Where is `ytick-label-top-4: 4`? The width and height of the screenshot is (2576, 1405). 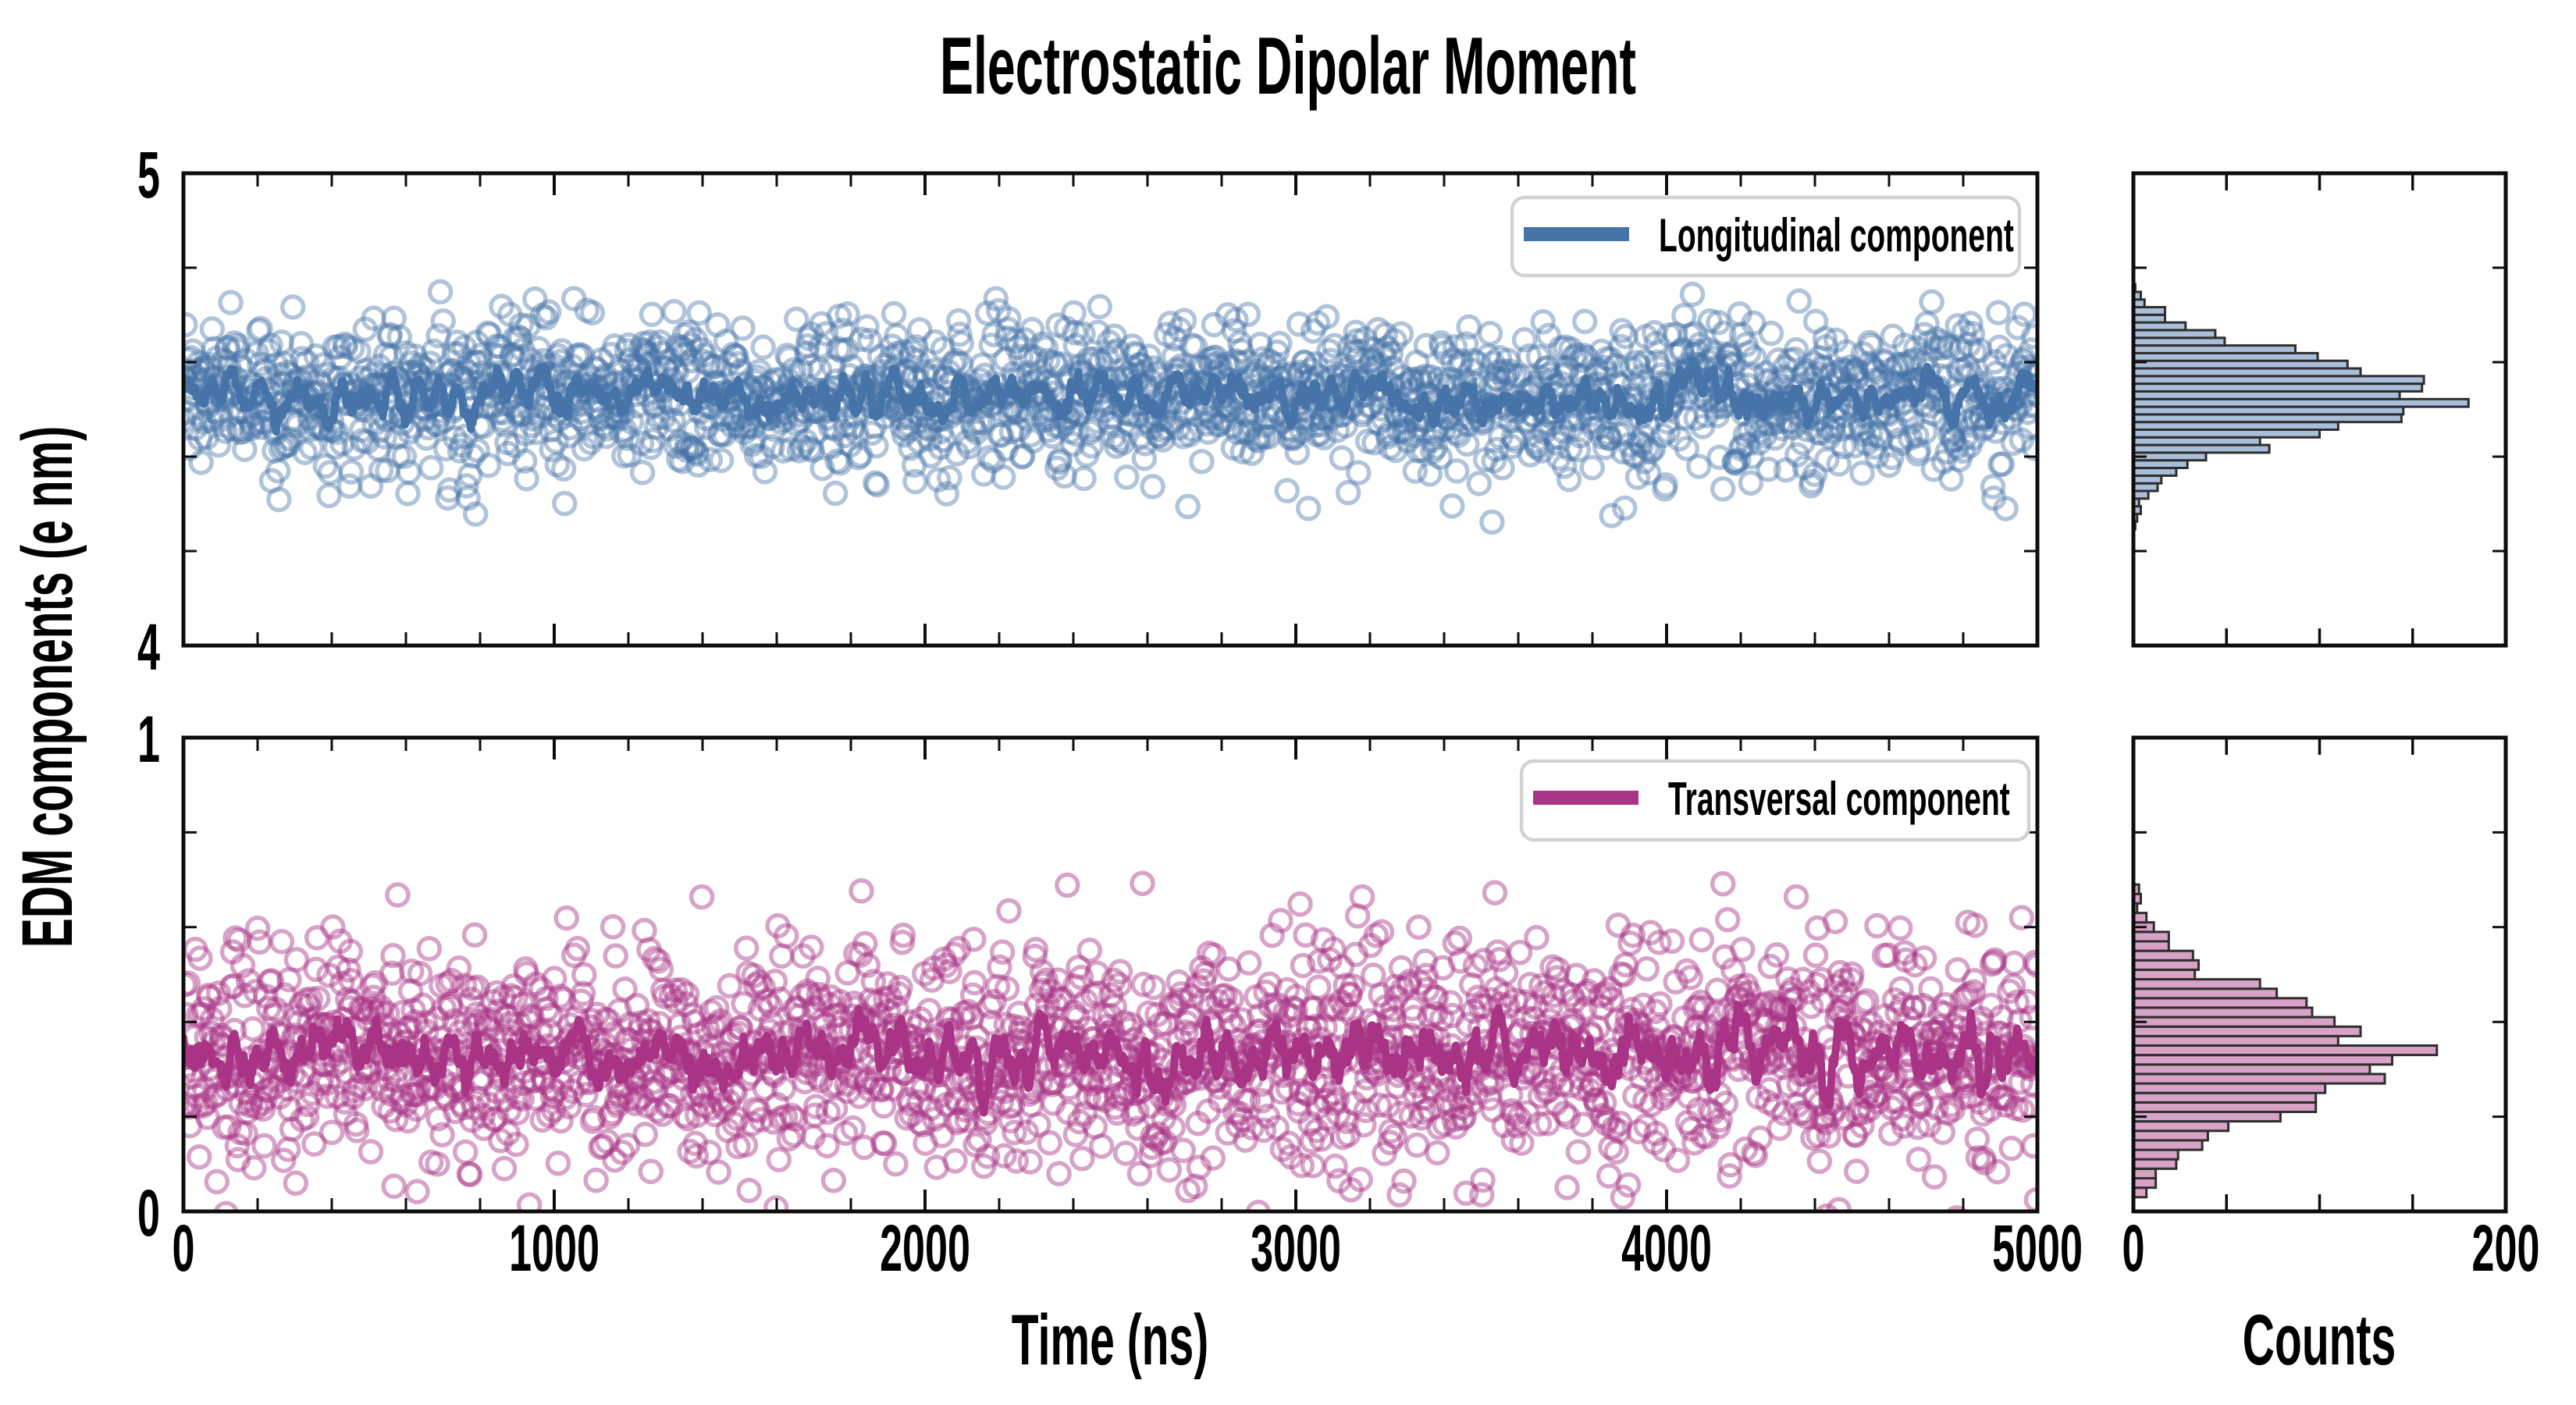 ytick-label-top-4: 4 is located at coordinates (148, 647).